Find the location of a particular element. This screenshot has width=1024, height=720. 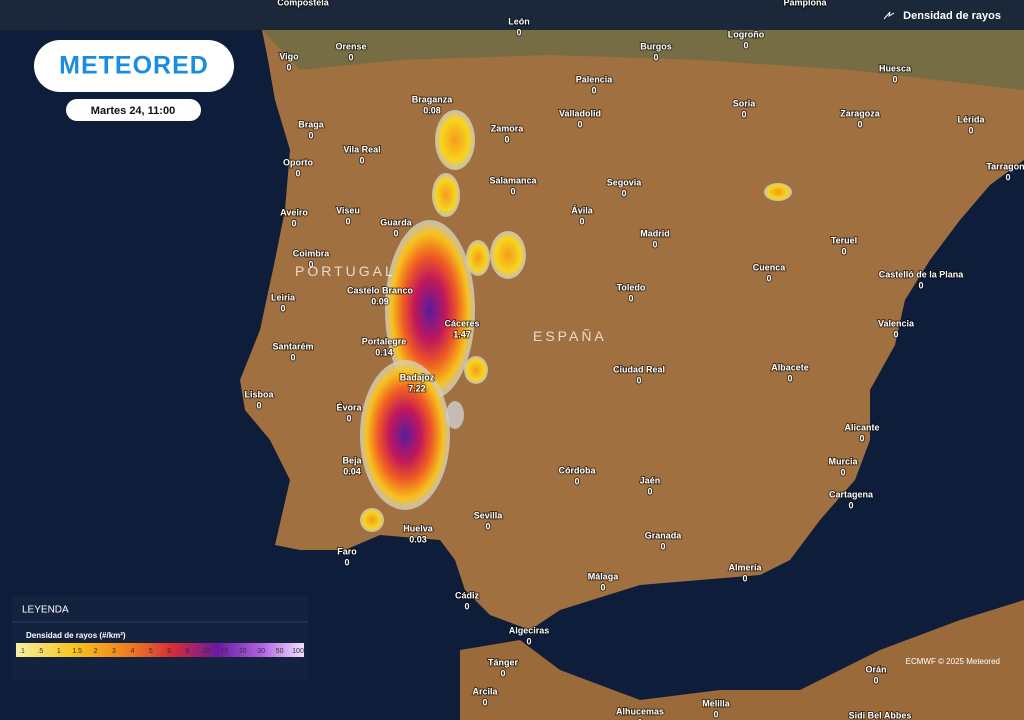

logo-box is located at coordinates (134, 66).